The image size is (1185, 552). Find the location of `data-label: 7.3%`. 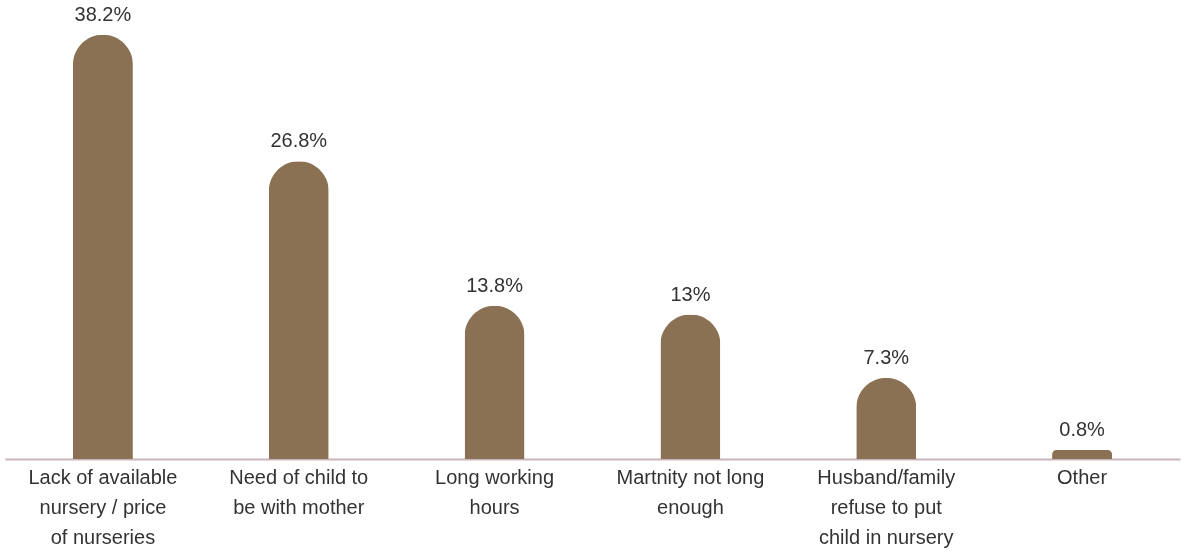

data-label: 7.3% is located at coordinates (886, 356).